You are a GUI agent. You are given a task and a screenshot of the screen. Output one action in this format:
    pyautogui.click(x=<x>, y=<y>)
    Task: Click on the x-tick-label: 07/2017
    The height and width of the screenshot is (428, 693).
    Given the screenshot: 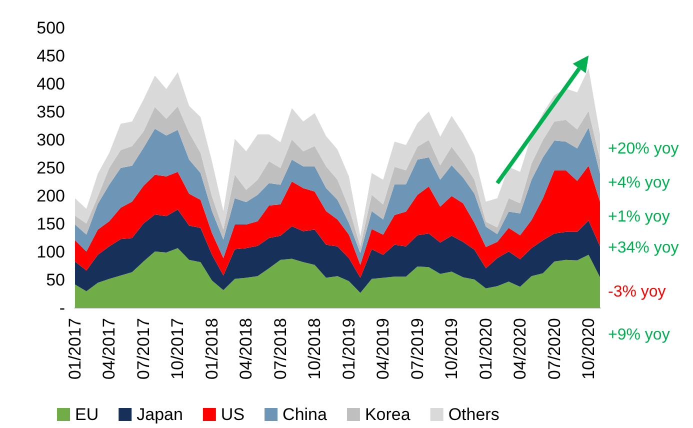 What is the action you would take?
    pyautogui.click(x=143, y=349)
    